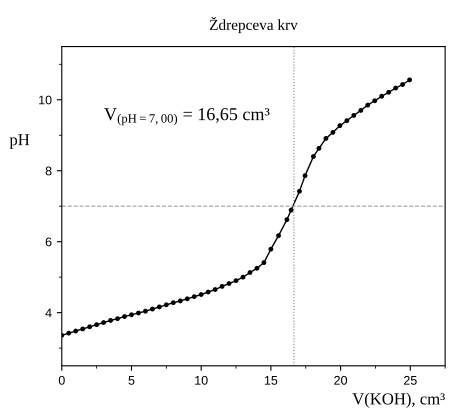 The width and height of the screenshot is (451, 412). I want to click on x-axis-title: V(KOH), cm³, so click(398, 400).